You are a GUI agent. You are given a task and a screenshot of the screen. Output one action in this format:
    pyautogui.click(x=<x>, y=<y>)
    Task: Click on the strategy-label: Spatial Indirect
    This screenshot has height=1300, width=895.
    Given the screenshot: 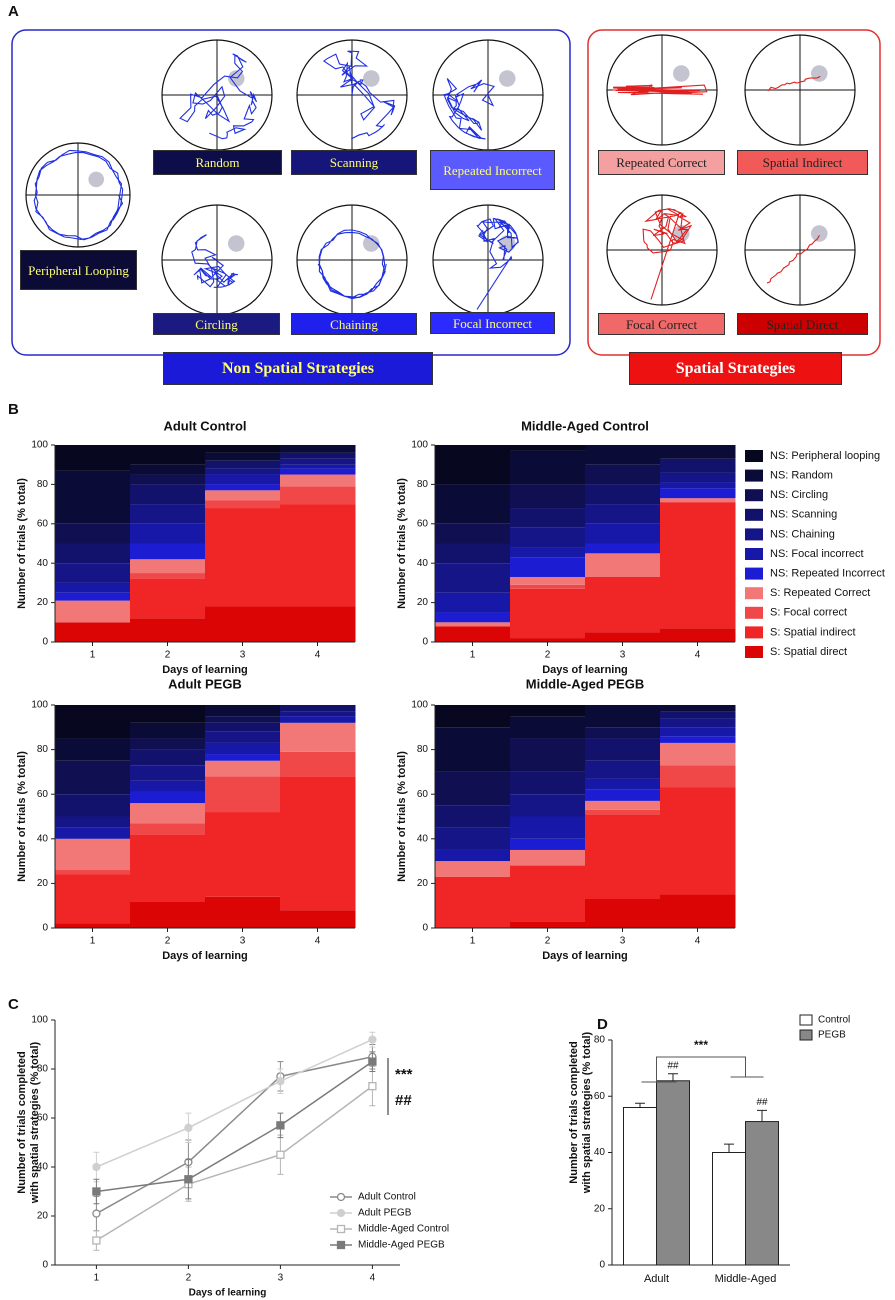 What is the action you would take?
    pyautogui.click(x=802, y=162)
    